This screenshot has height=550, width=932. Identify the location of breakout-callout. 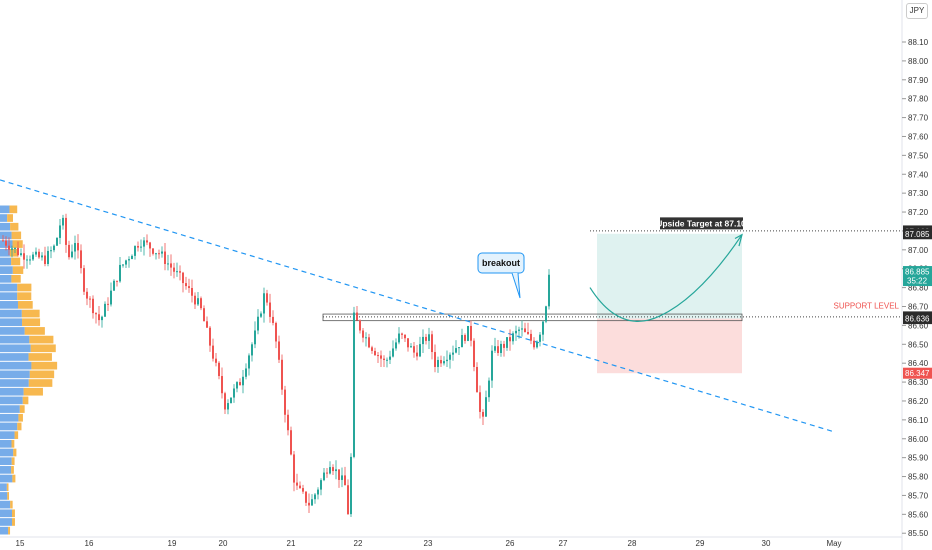
(501, 263).